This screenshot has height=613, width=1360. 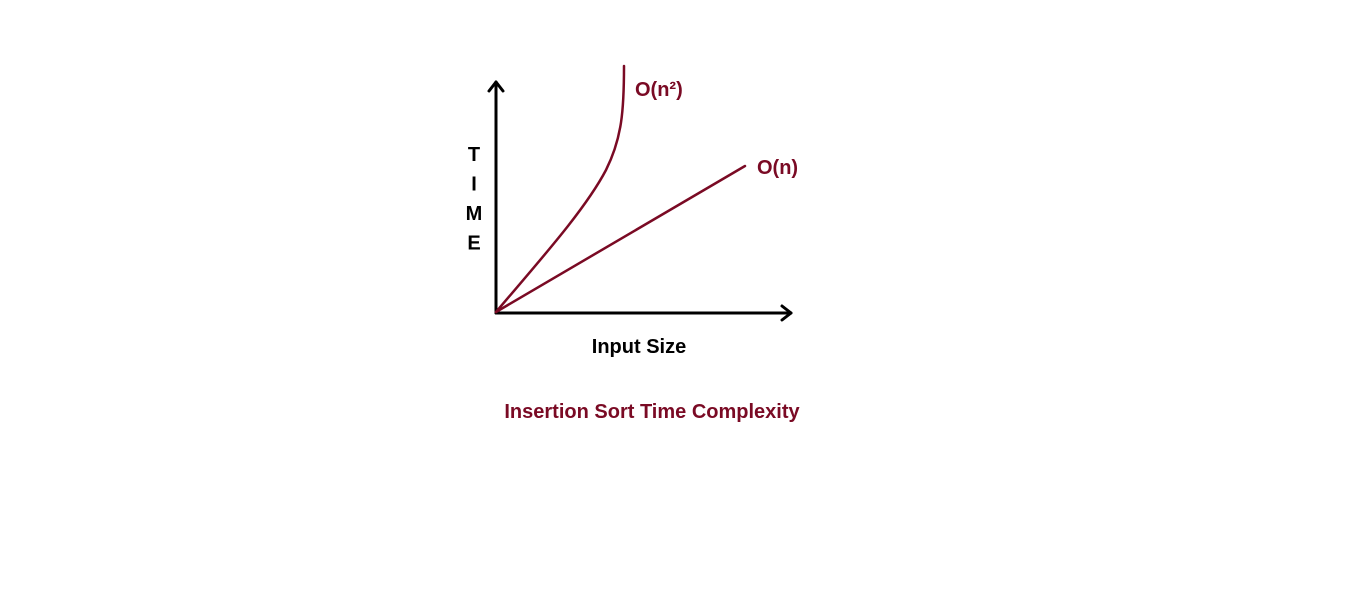 I want to click on y-axis-label-letter: E, so click(x=473, y=244).